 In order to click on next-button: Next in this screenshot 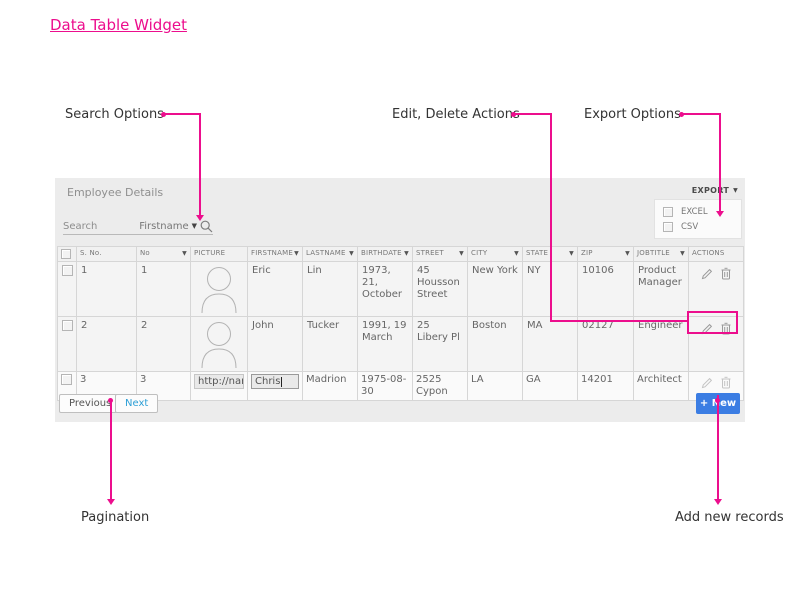, I will do `click(137, 403)`.